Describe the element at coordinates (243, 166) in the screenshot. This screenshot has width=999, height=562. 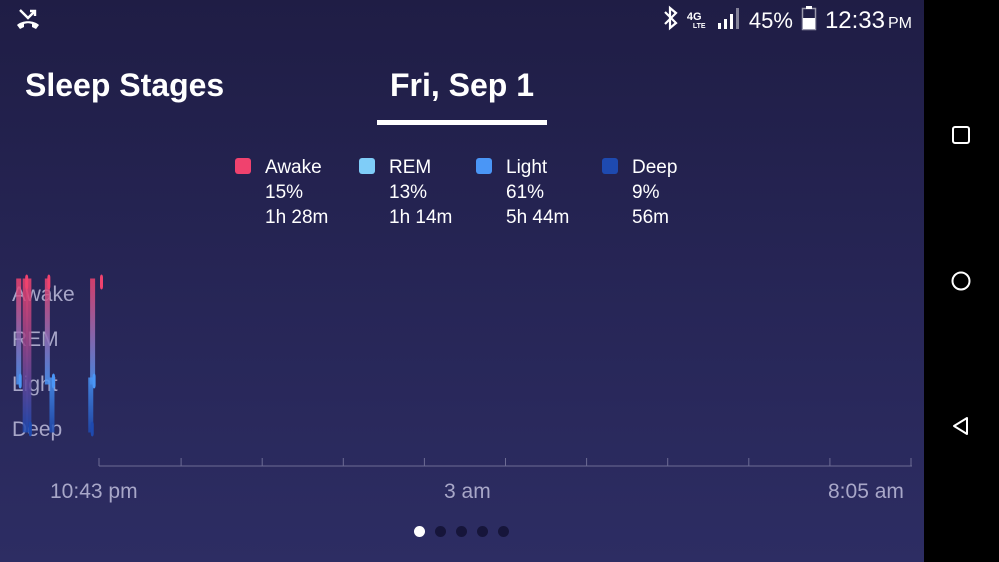
I see `legend-swatch-awake` at that location.